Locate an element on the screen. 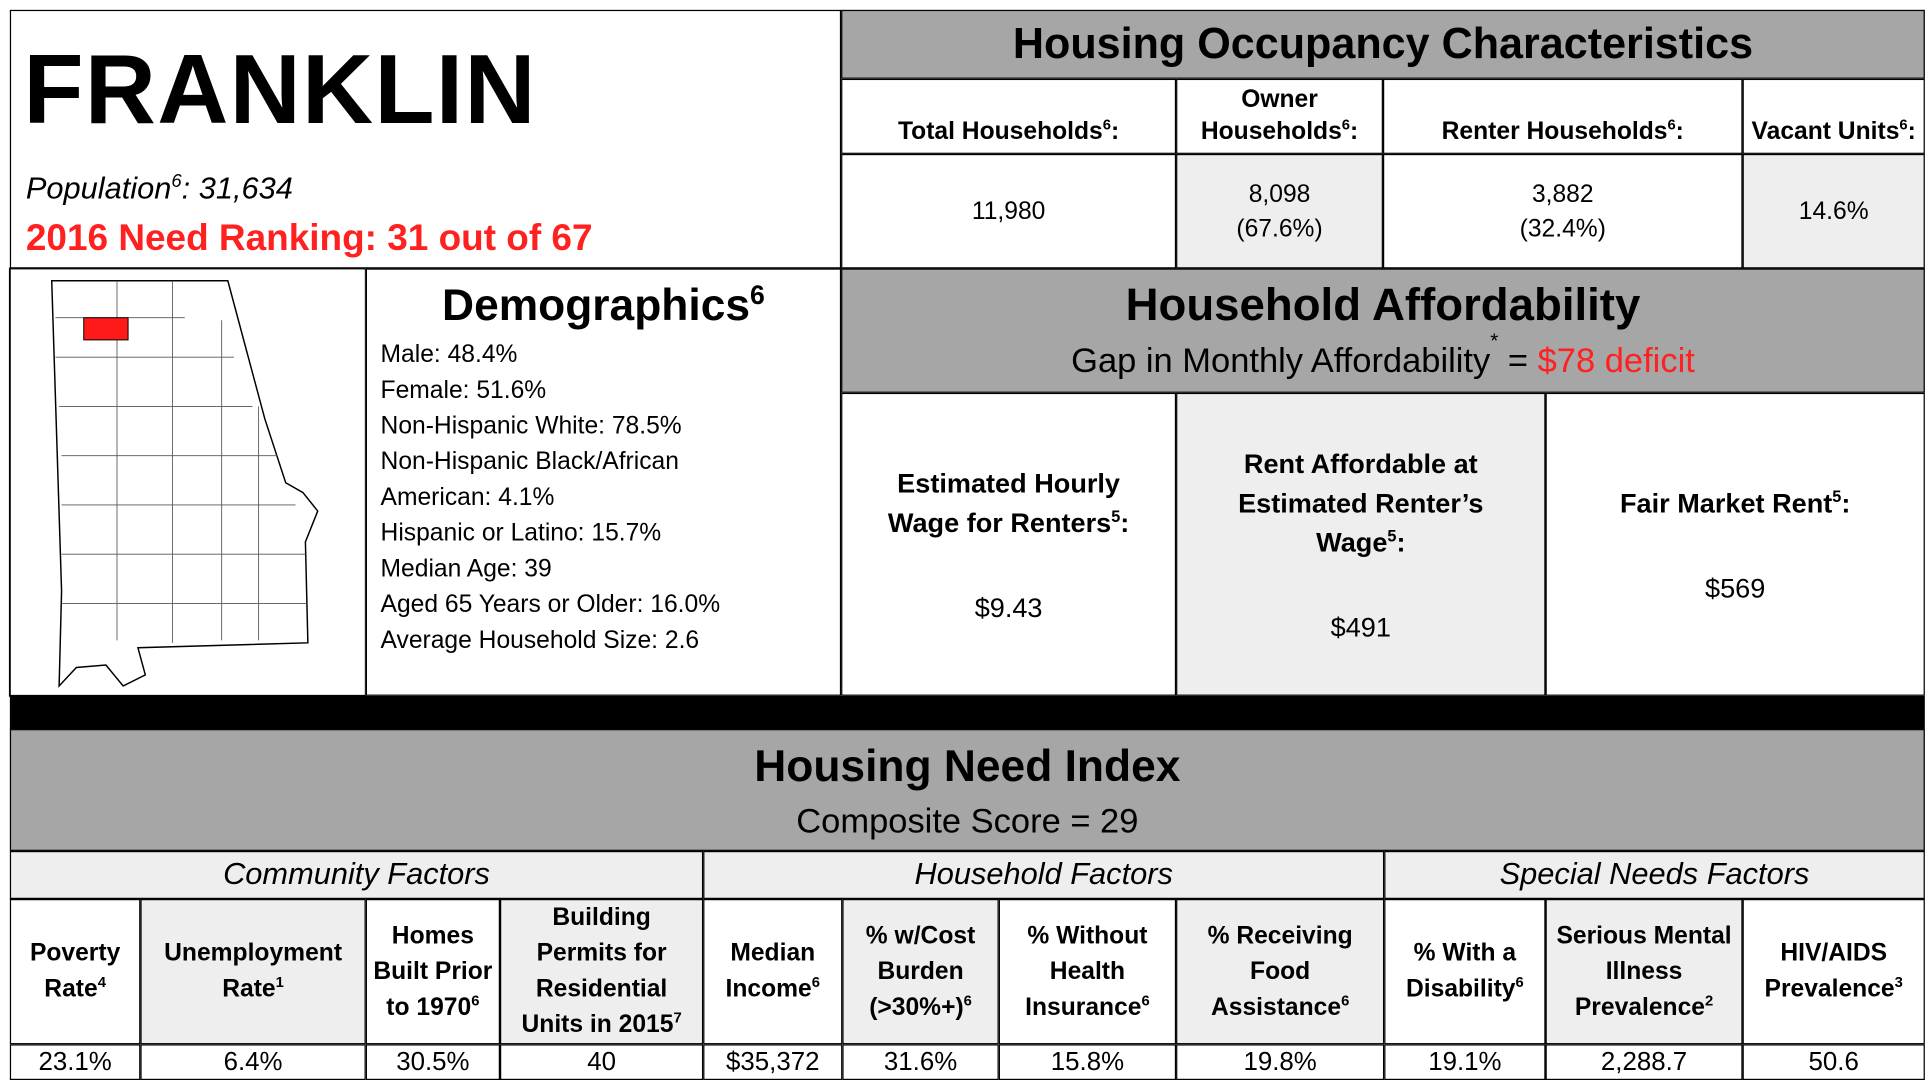 Image resolution: width=1931 pixels, height=1080 pixels. factor-label-text: % Without Health Insurance is located at coordinates (1086, 971).